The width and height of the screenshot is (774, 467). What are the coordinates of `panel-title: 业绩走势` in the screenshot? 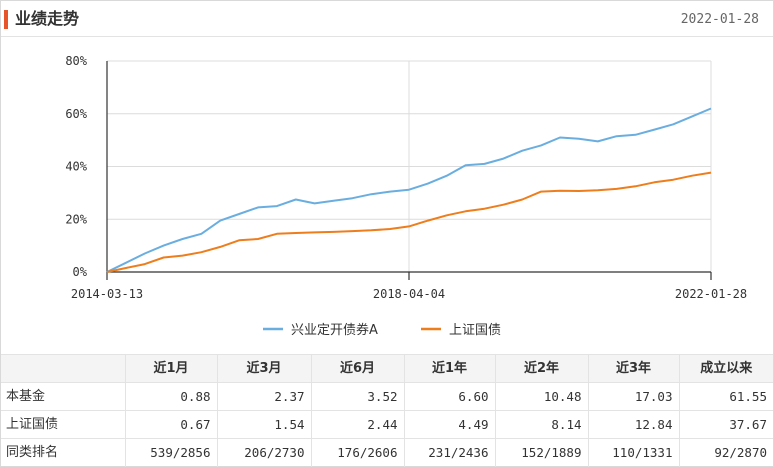 It's located at (47, 18).